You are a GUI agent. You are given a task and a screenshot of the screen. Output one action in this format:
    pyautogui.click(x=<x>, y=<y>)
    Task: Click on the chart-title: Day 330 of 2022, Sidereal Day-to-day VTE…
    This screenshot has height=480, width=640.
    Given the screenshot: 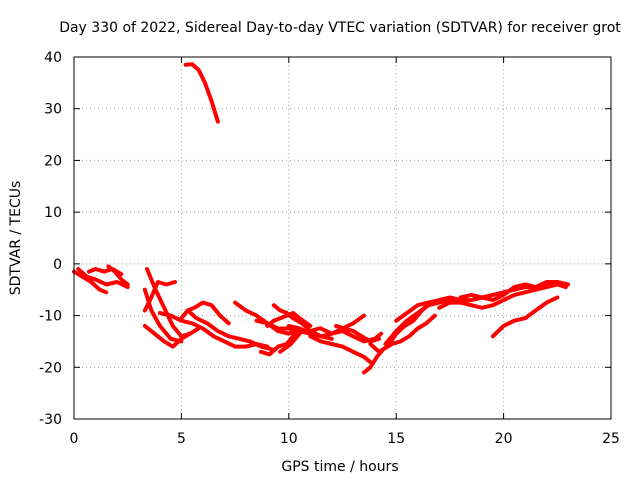 What is the action you would take?
    pyautogui.click(x=340, y=28)
    